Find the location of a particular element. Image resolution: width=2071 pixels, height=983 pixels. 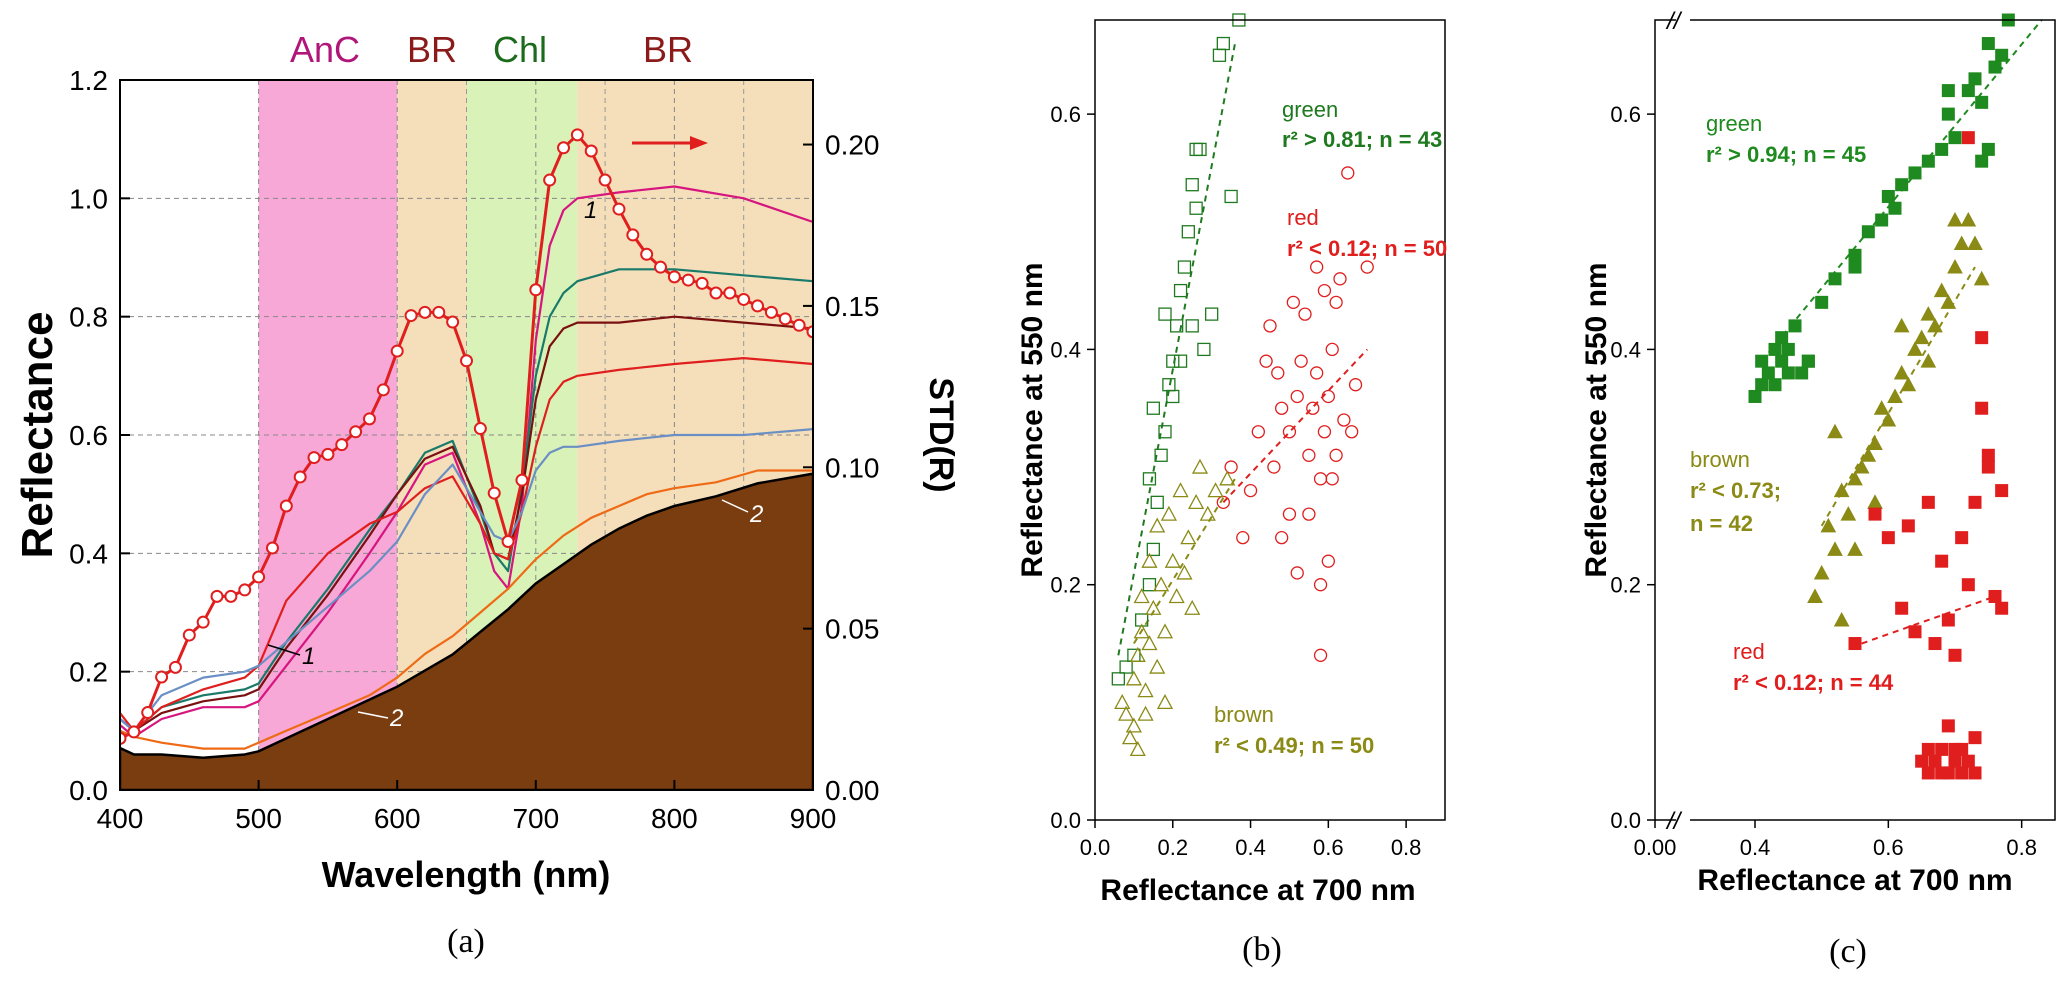

axis-break-top: // is located at coordinates (1674, 21).